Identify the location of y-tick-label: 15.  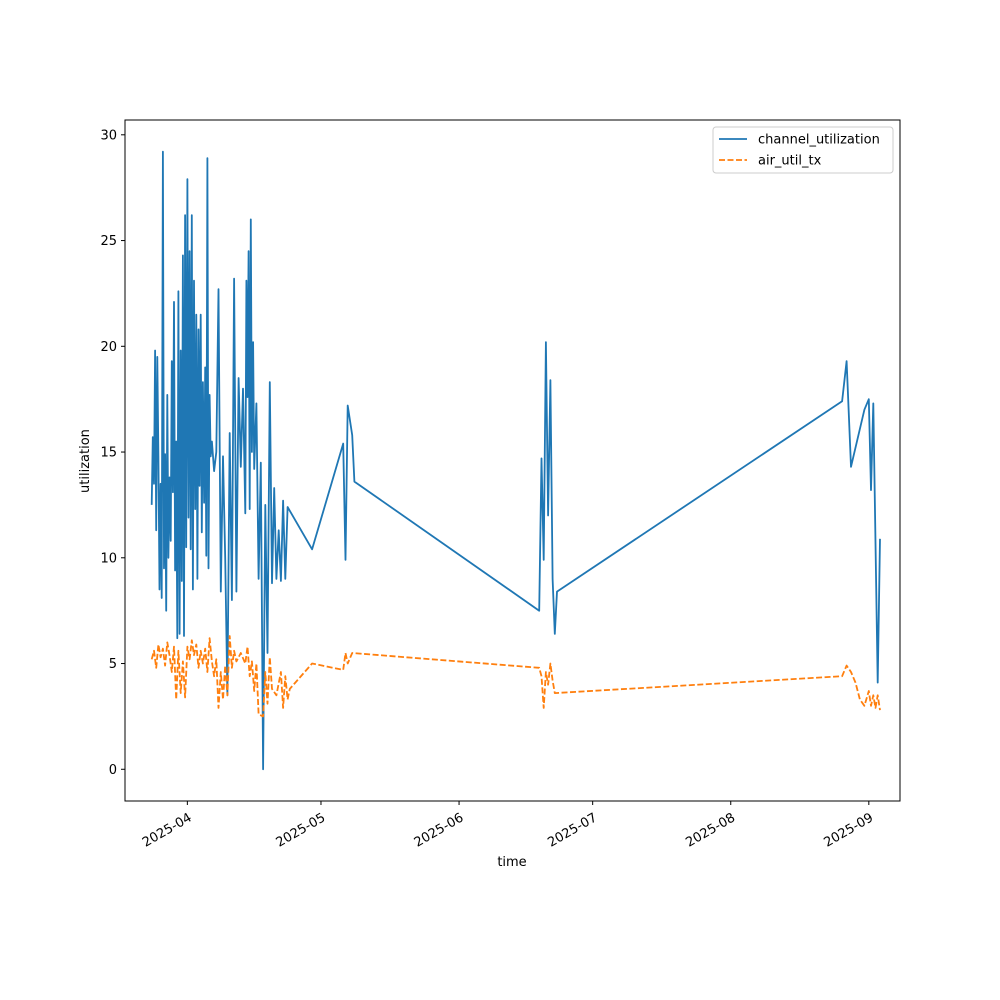
(108, 453).